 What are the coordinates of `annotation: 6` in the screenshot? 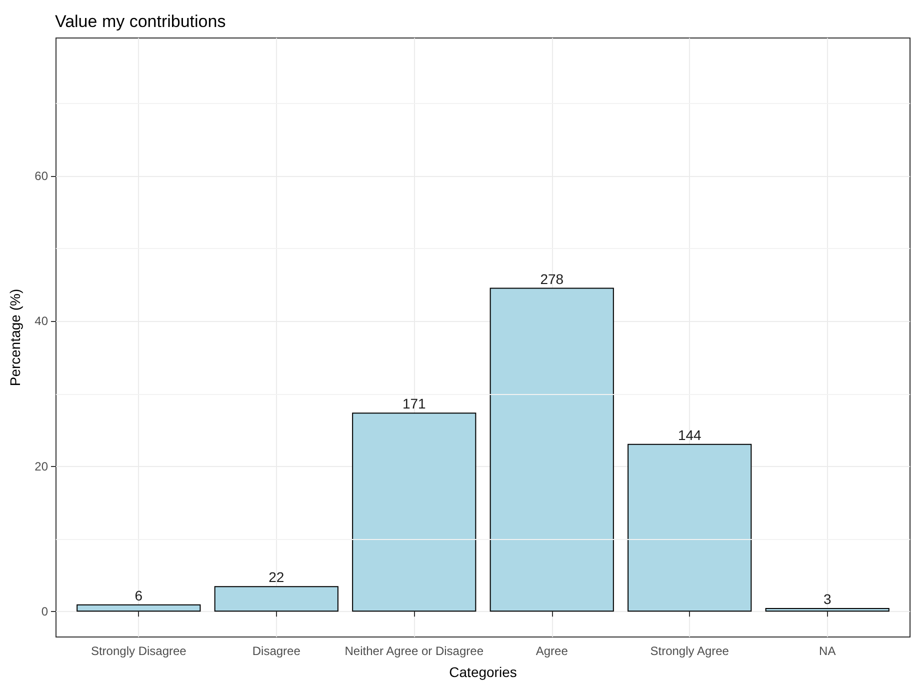 It's located at (138, 595).